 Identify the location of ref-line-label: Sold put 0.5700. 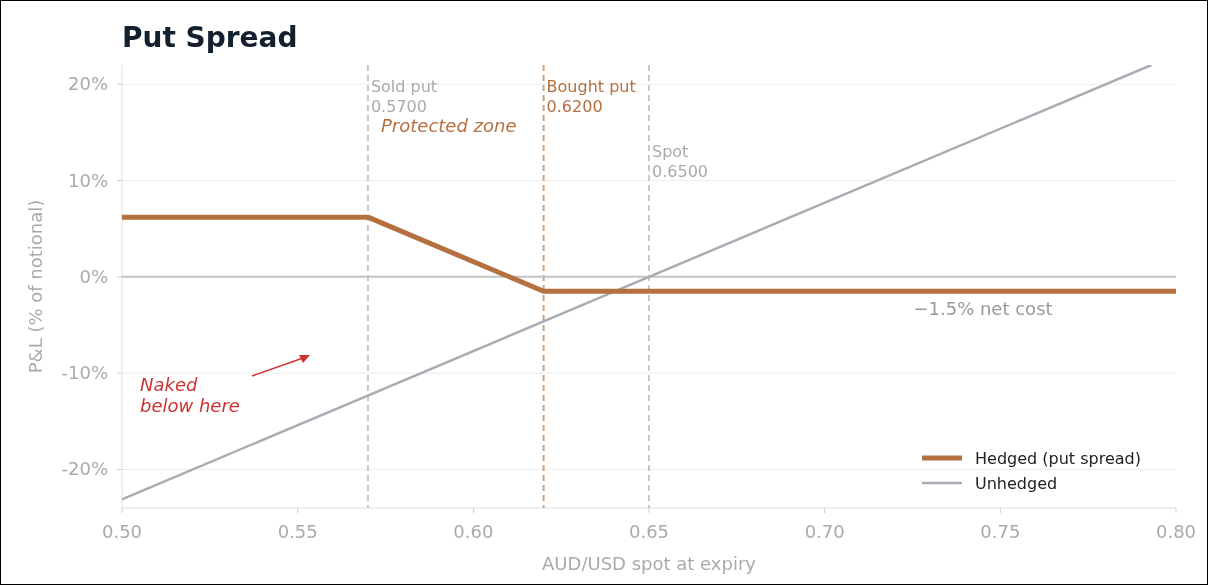
(404, 96).